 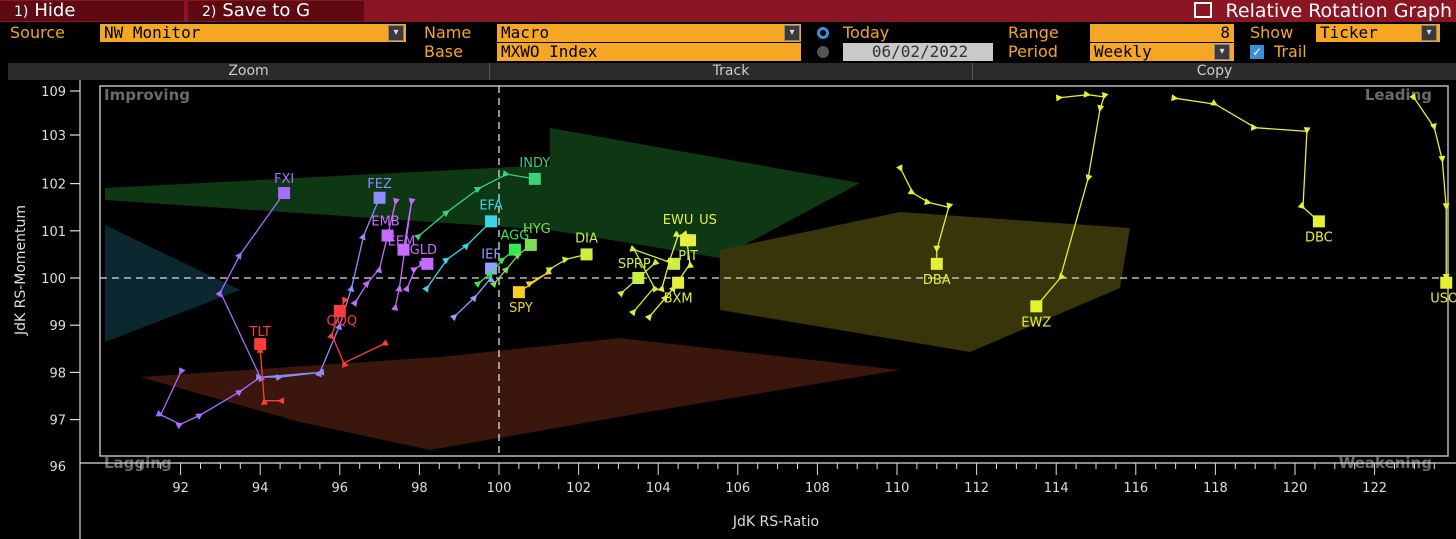 What do you see at coordinates (1257, 52) in the screenshot?
I see `trail-checkbox: ✓` at bounding box center [1257, 52].